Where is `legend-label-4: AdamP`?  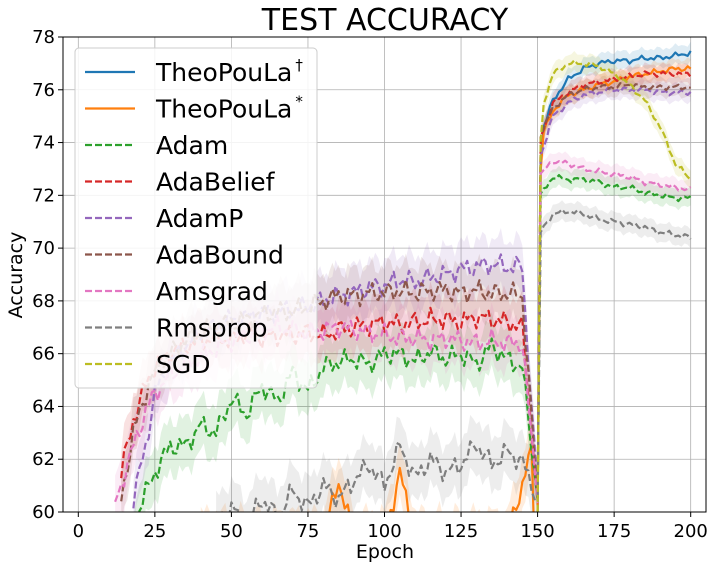
legend-label-4: AdamP is located at coordinates (199, 218).